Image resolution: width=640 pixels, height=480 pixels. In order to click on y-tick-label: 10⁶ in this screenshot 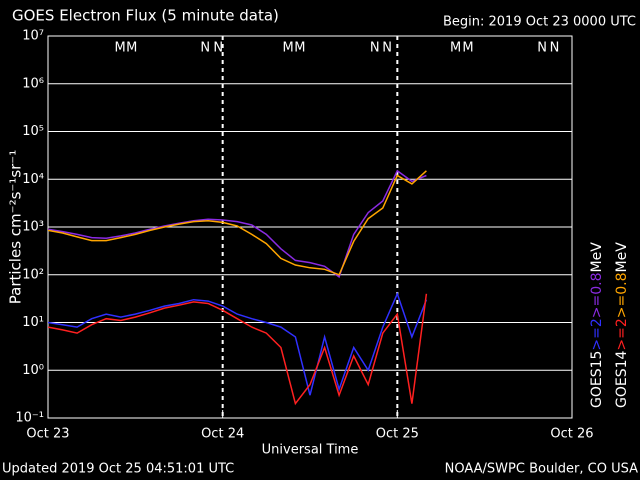, I will do `click(33, 83)`.